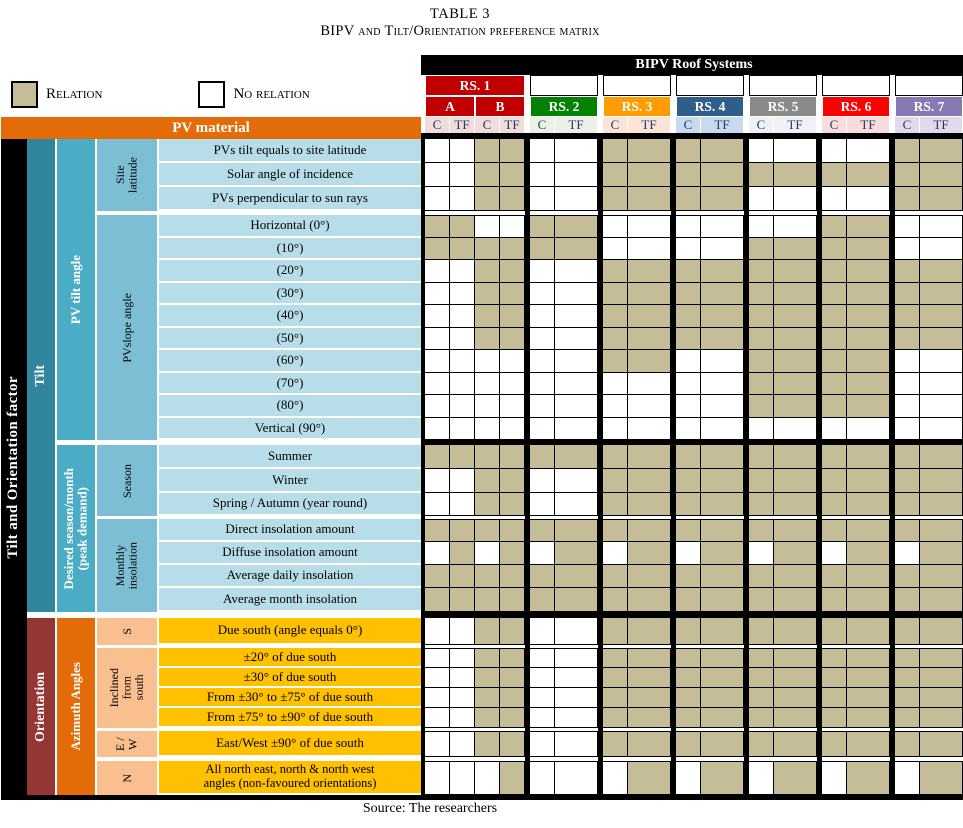 This screenshot has width=963, height=828. I want to click on subgroup-label-monthly-insolation: Monthly insolation, so click(128, 565).